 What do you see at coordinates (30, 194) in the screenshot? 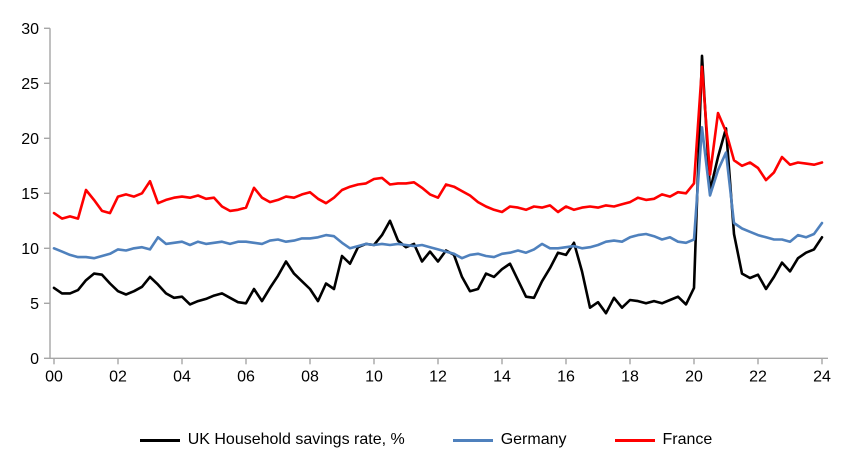
I see `y-tick-label: 15` at bounding box center [30, 194].